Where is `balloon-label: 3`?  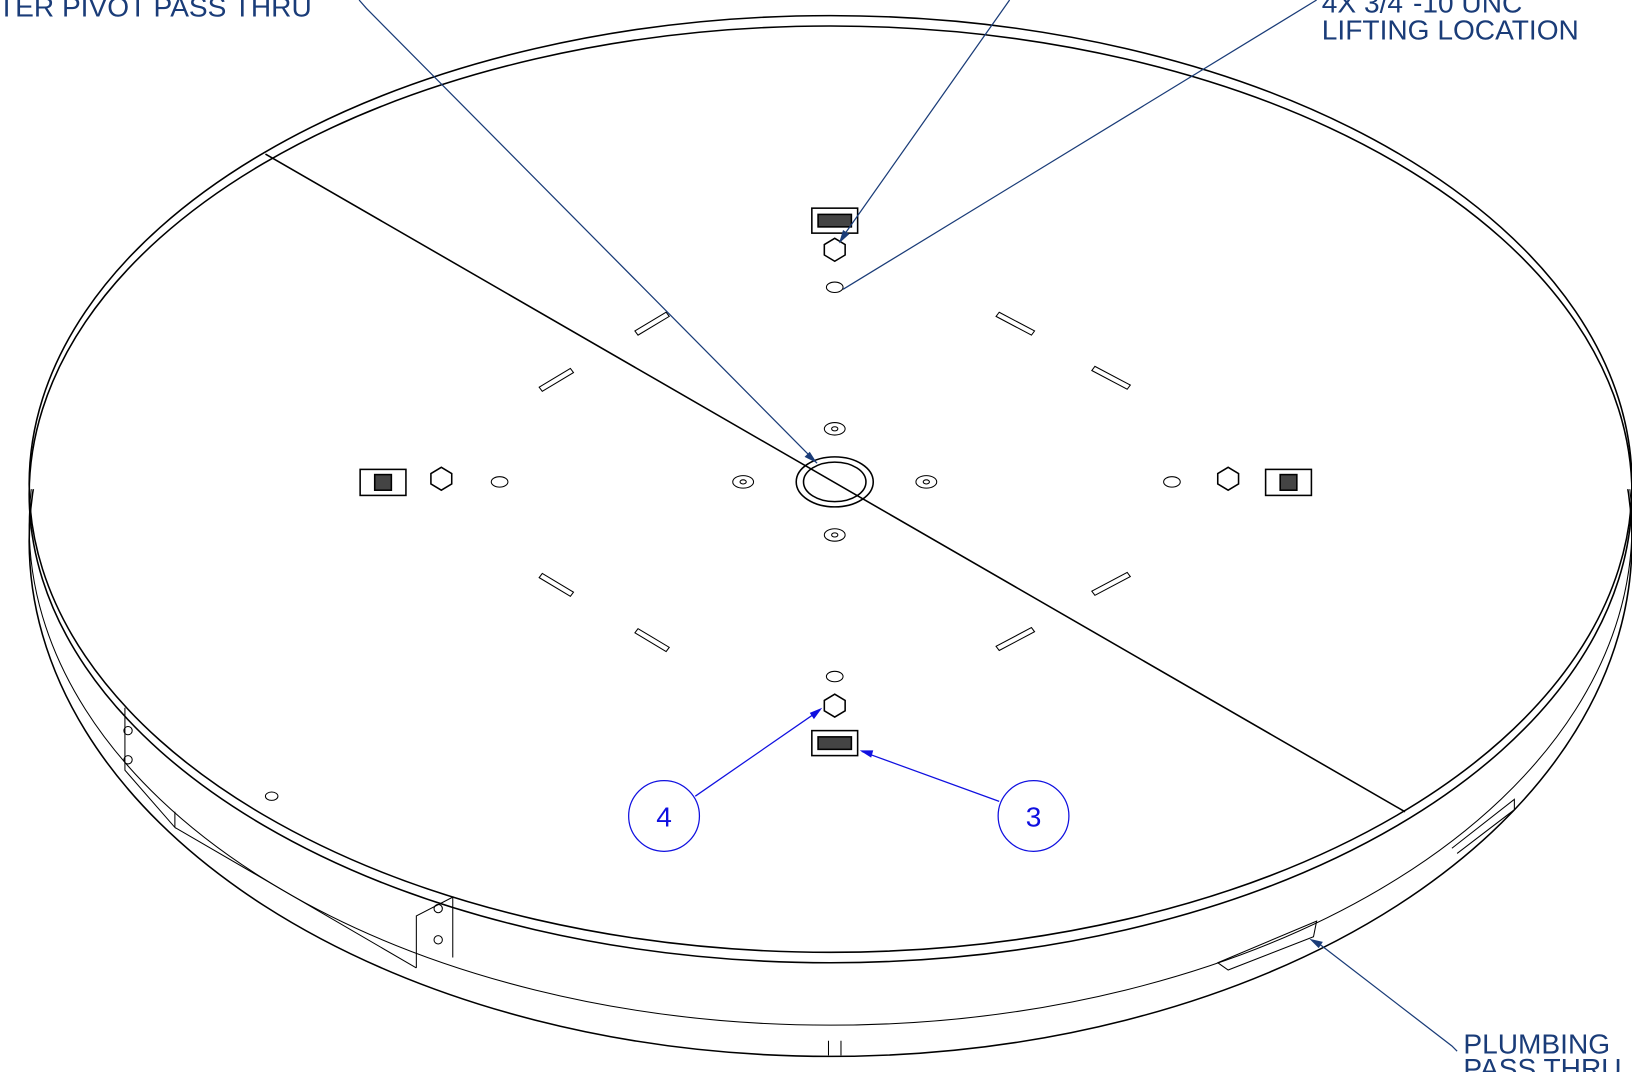 balloon-label: 3 is located at coordinates (1034, 816).